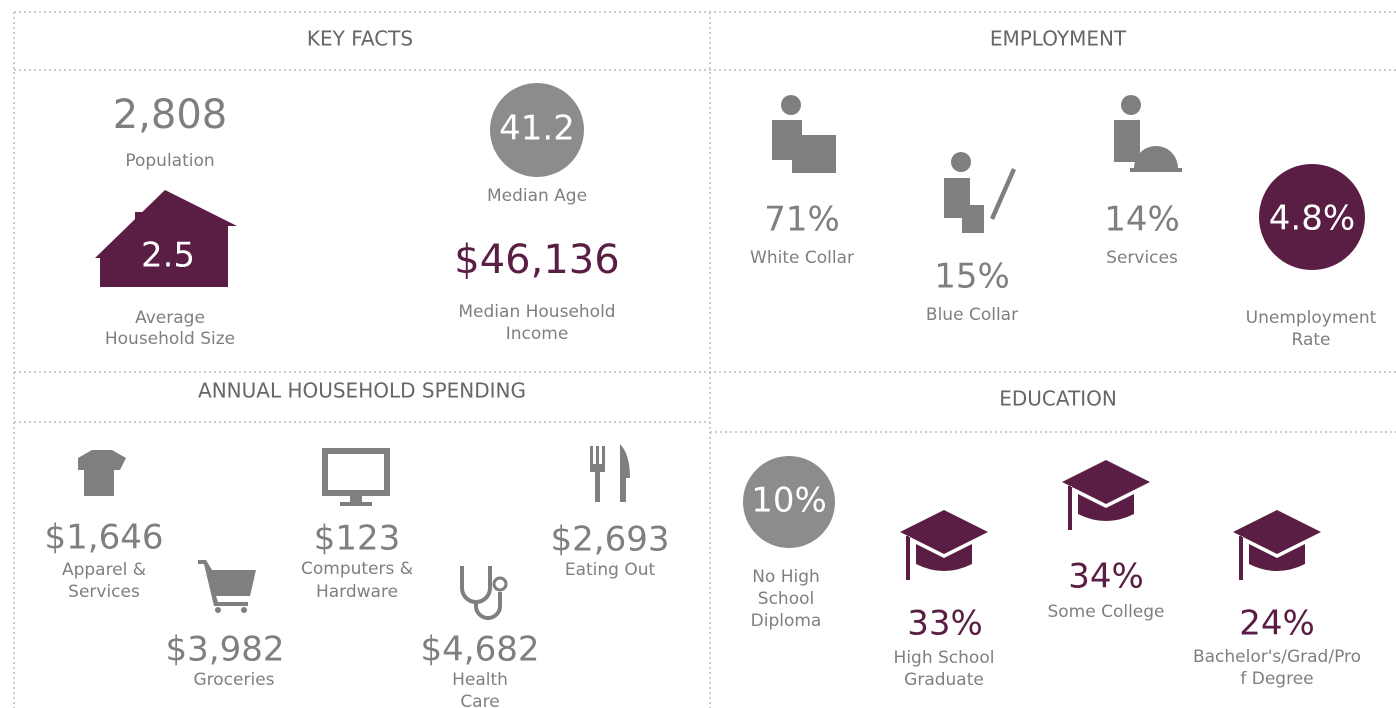  I want to click on fact-label: Unemployment, so click(1311, 318).